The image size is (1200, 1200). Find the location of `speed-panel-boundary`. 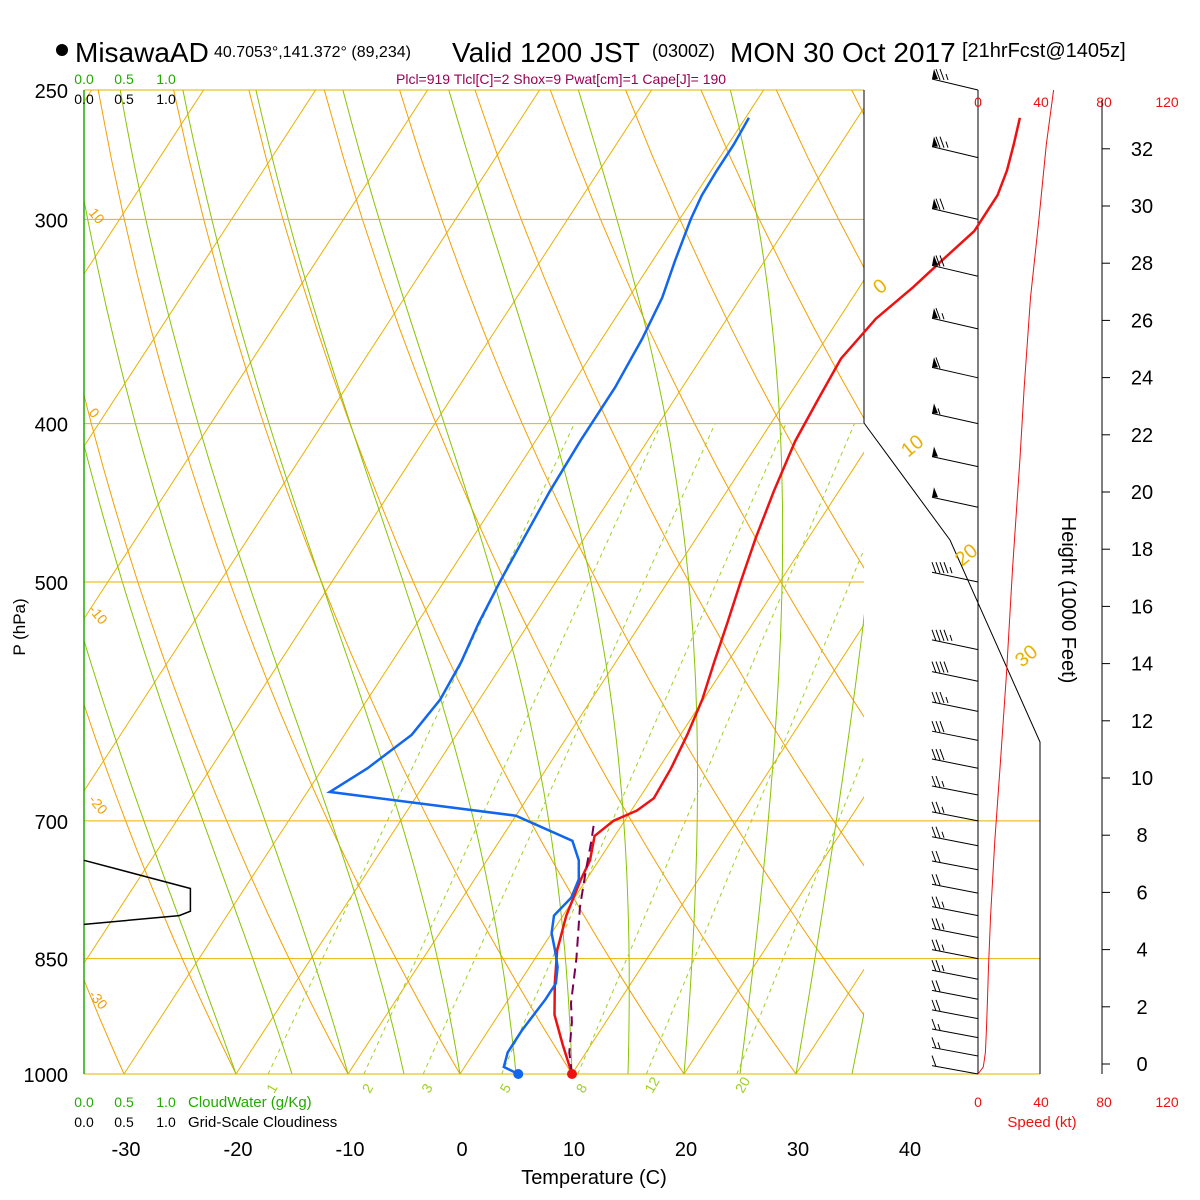

speed-panel-boundary is located at coordinates (952, 748).